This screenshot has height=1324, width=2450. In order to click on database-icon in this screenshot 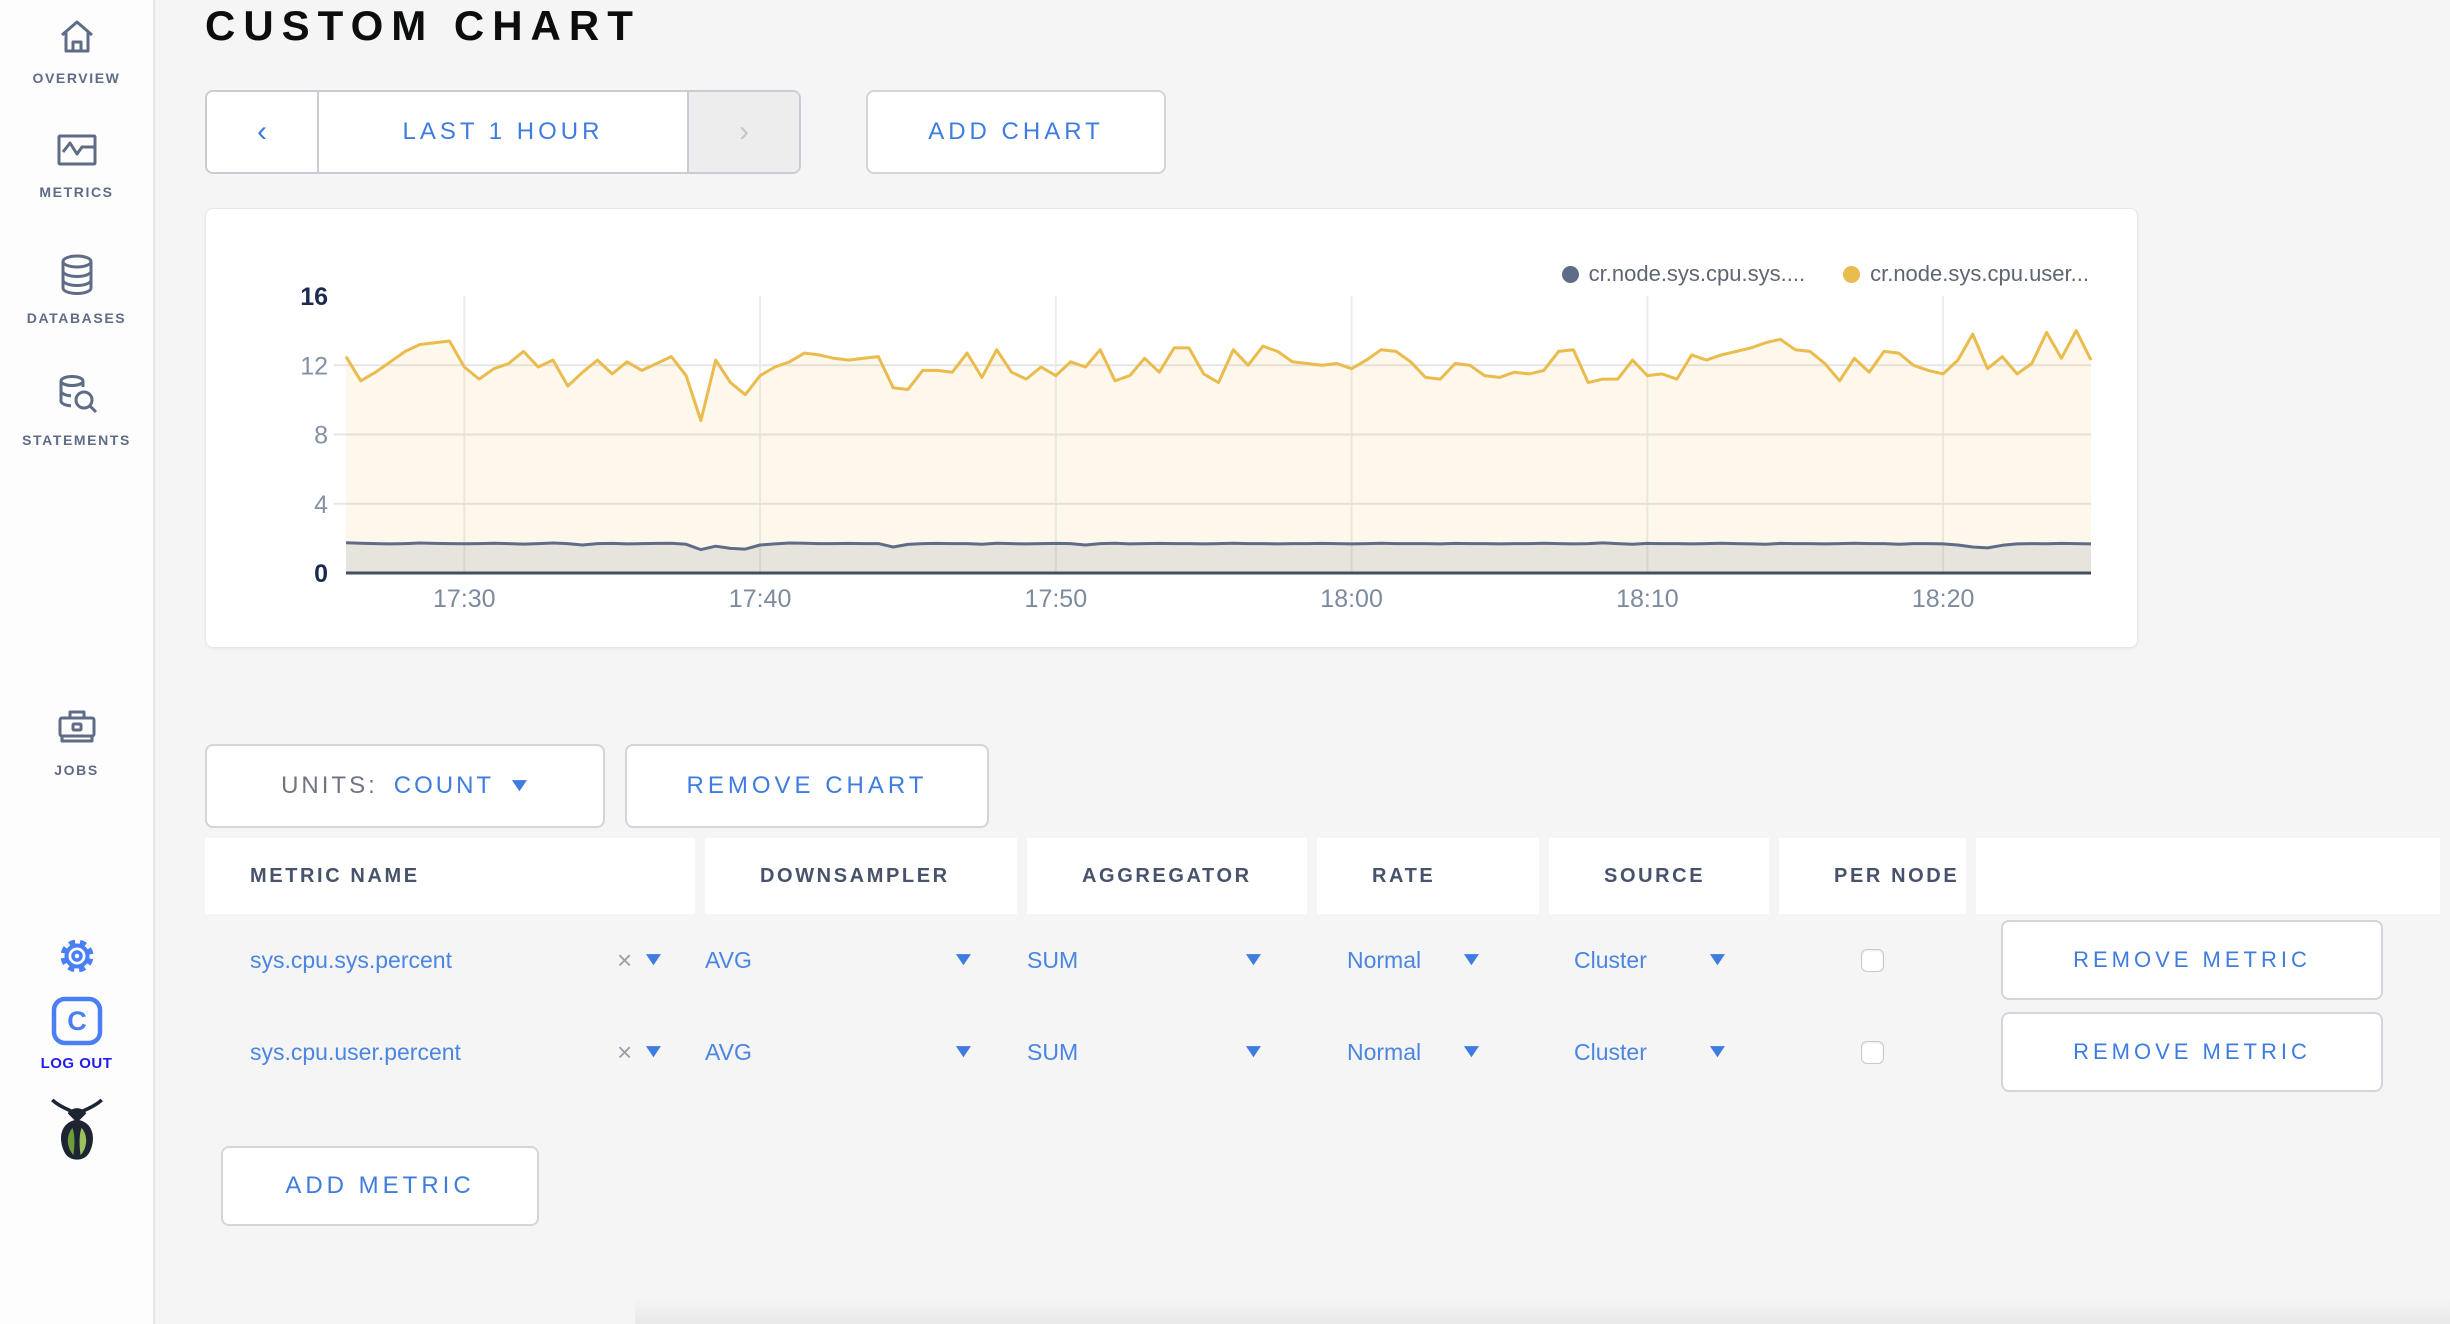, I will do `click(77, 278)`.